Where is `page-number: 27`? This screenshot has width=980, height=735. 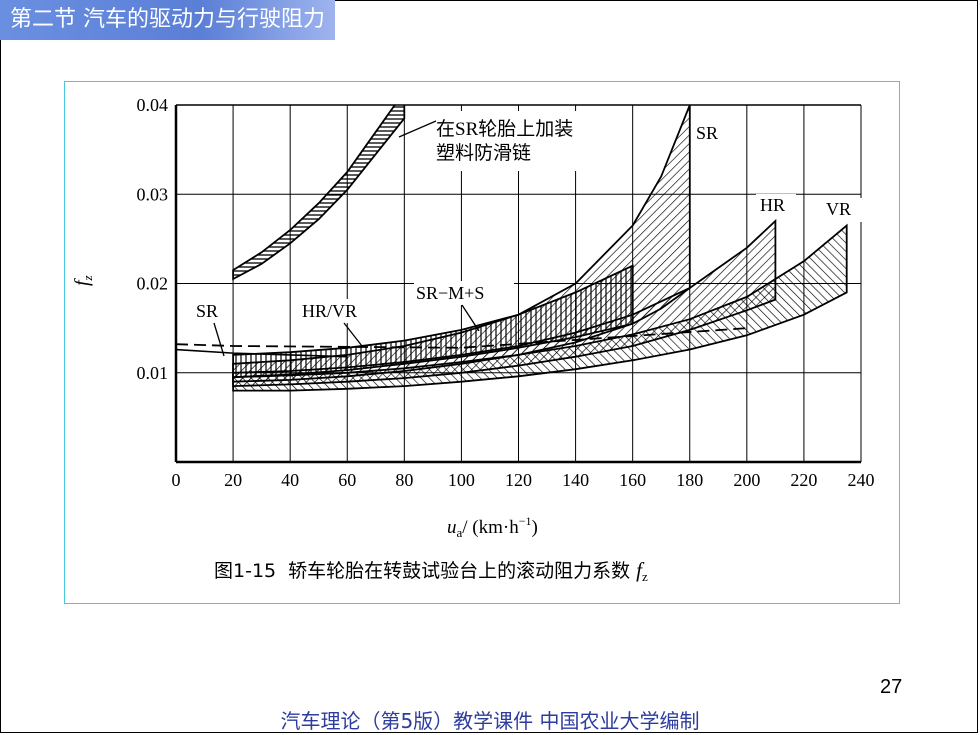
page-number: 27 is located at coordinates (891, 687).